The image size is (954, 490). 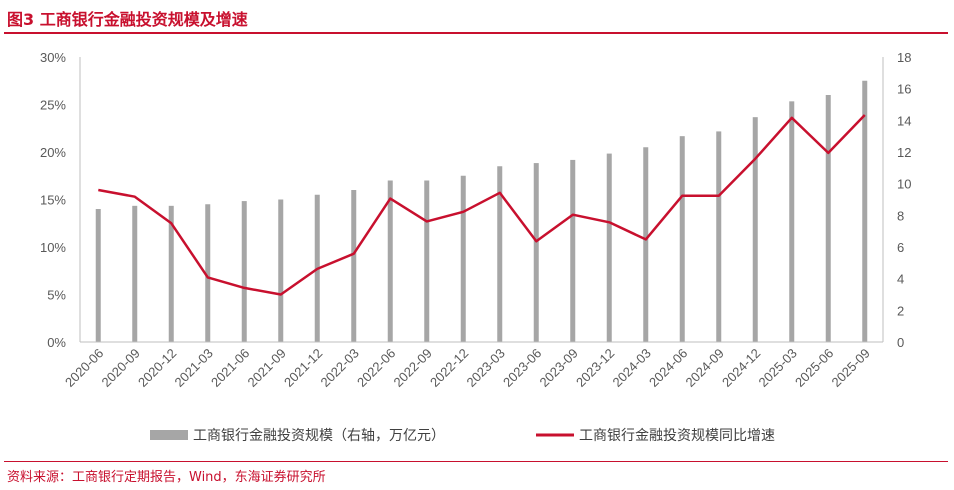 I want to click on x-tick-label: 2025-09, so click(x=851, y=368).